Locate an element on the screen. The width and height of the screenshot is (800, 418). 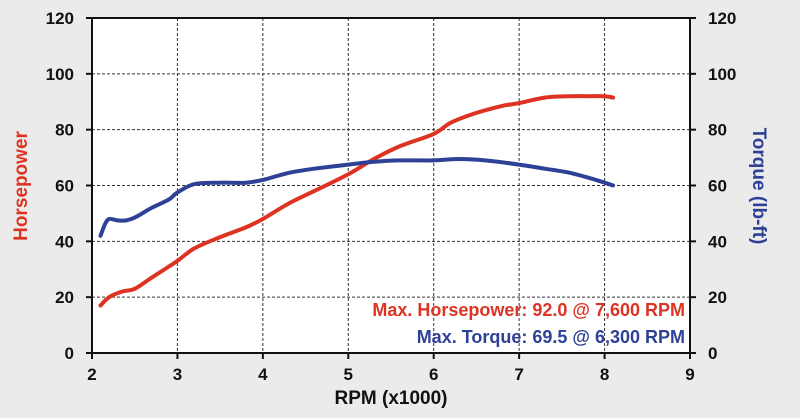
left-y-tick-label: 60 is located at coordinates (64, 186).